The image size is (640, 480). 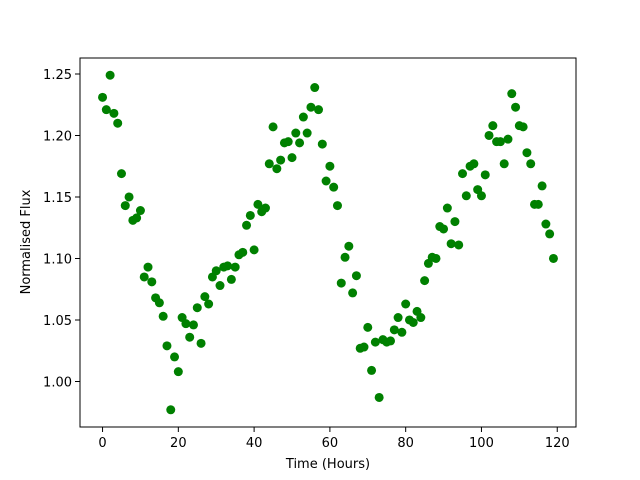 I want to click on y-tick-label: 1.15, so click(x=57, y=198).